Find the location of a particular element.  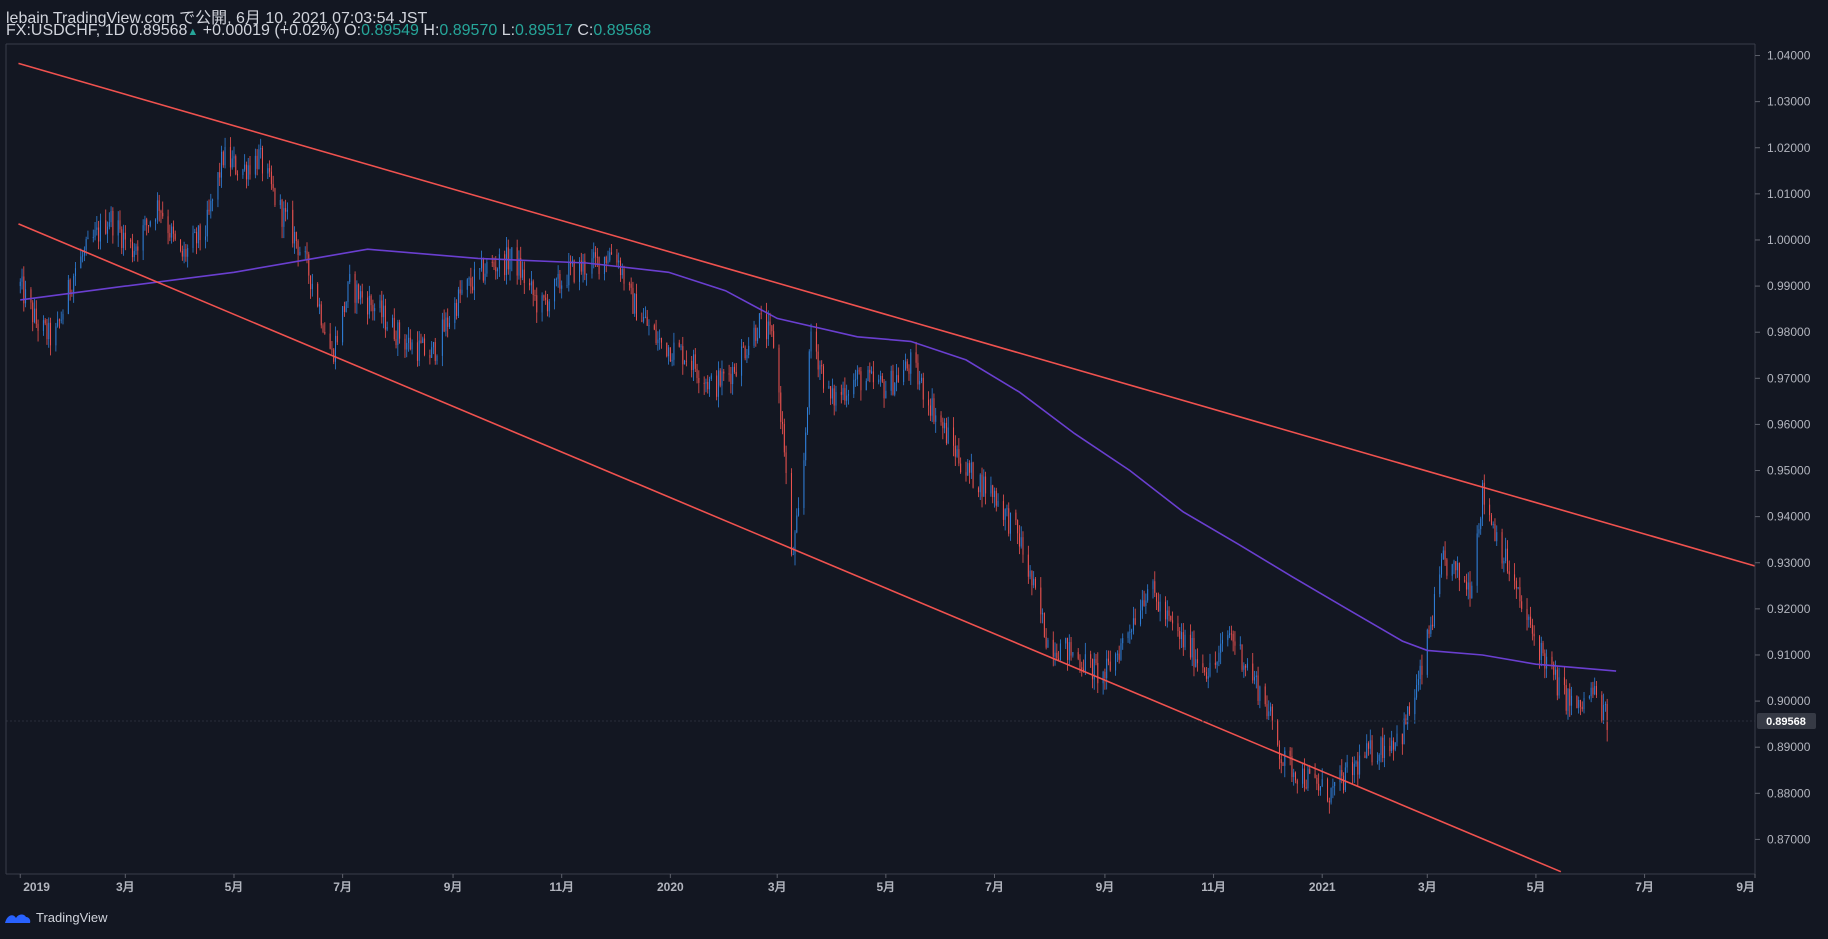

footer-brand: TradingView is located at coordinates (56, 917).